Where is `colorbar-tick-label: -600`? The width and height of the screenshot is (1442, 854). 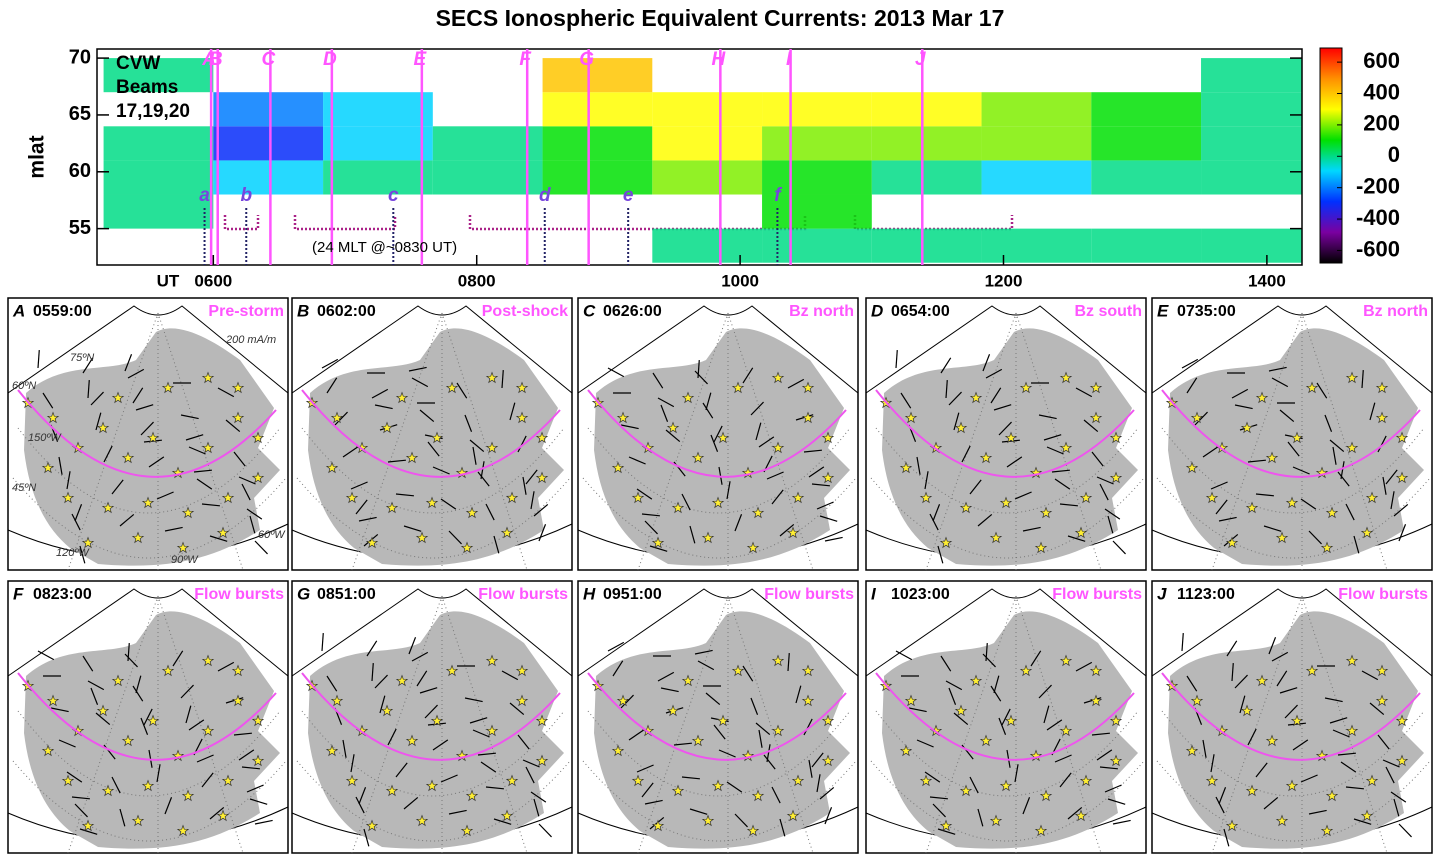 colorbar-tick-label: -600 is located at coordinates (1378, 248).